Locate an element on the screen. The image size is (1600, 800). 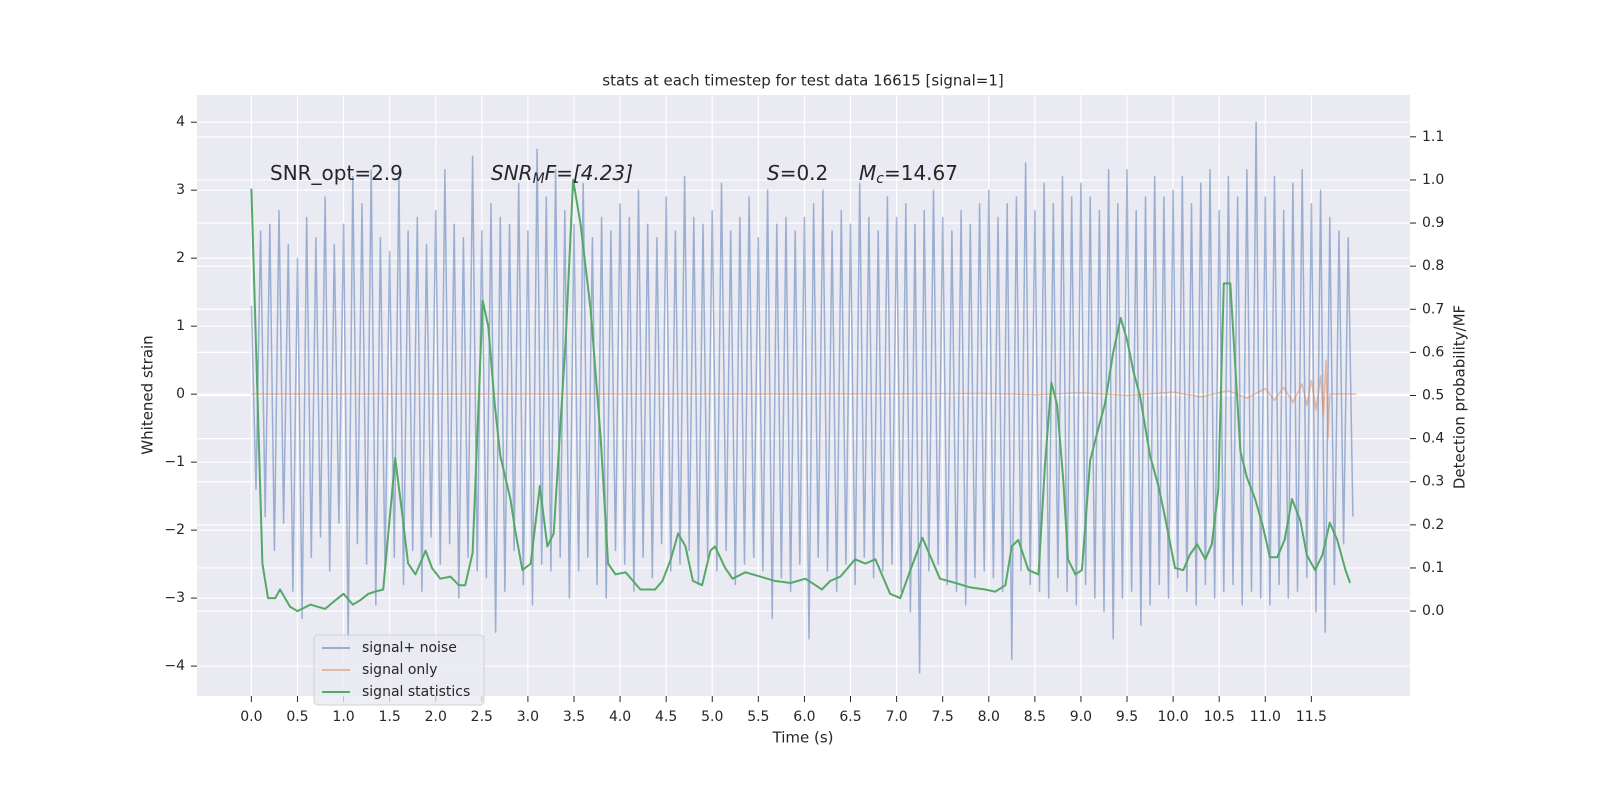
legend-label: signal statistics is located at coordinates (416, 692).